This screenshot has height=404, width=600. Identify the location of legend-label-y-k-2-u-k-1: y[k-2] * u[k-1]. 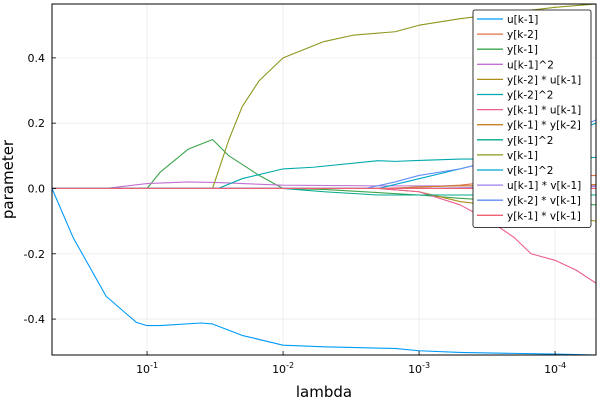
(544, 80).